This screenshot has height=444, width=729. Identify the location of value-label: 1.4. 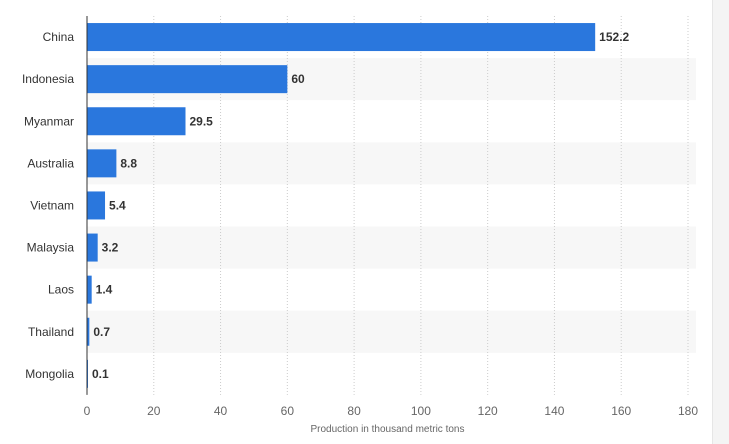
(104, 290).